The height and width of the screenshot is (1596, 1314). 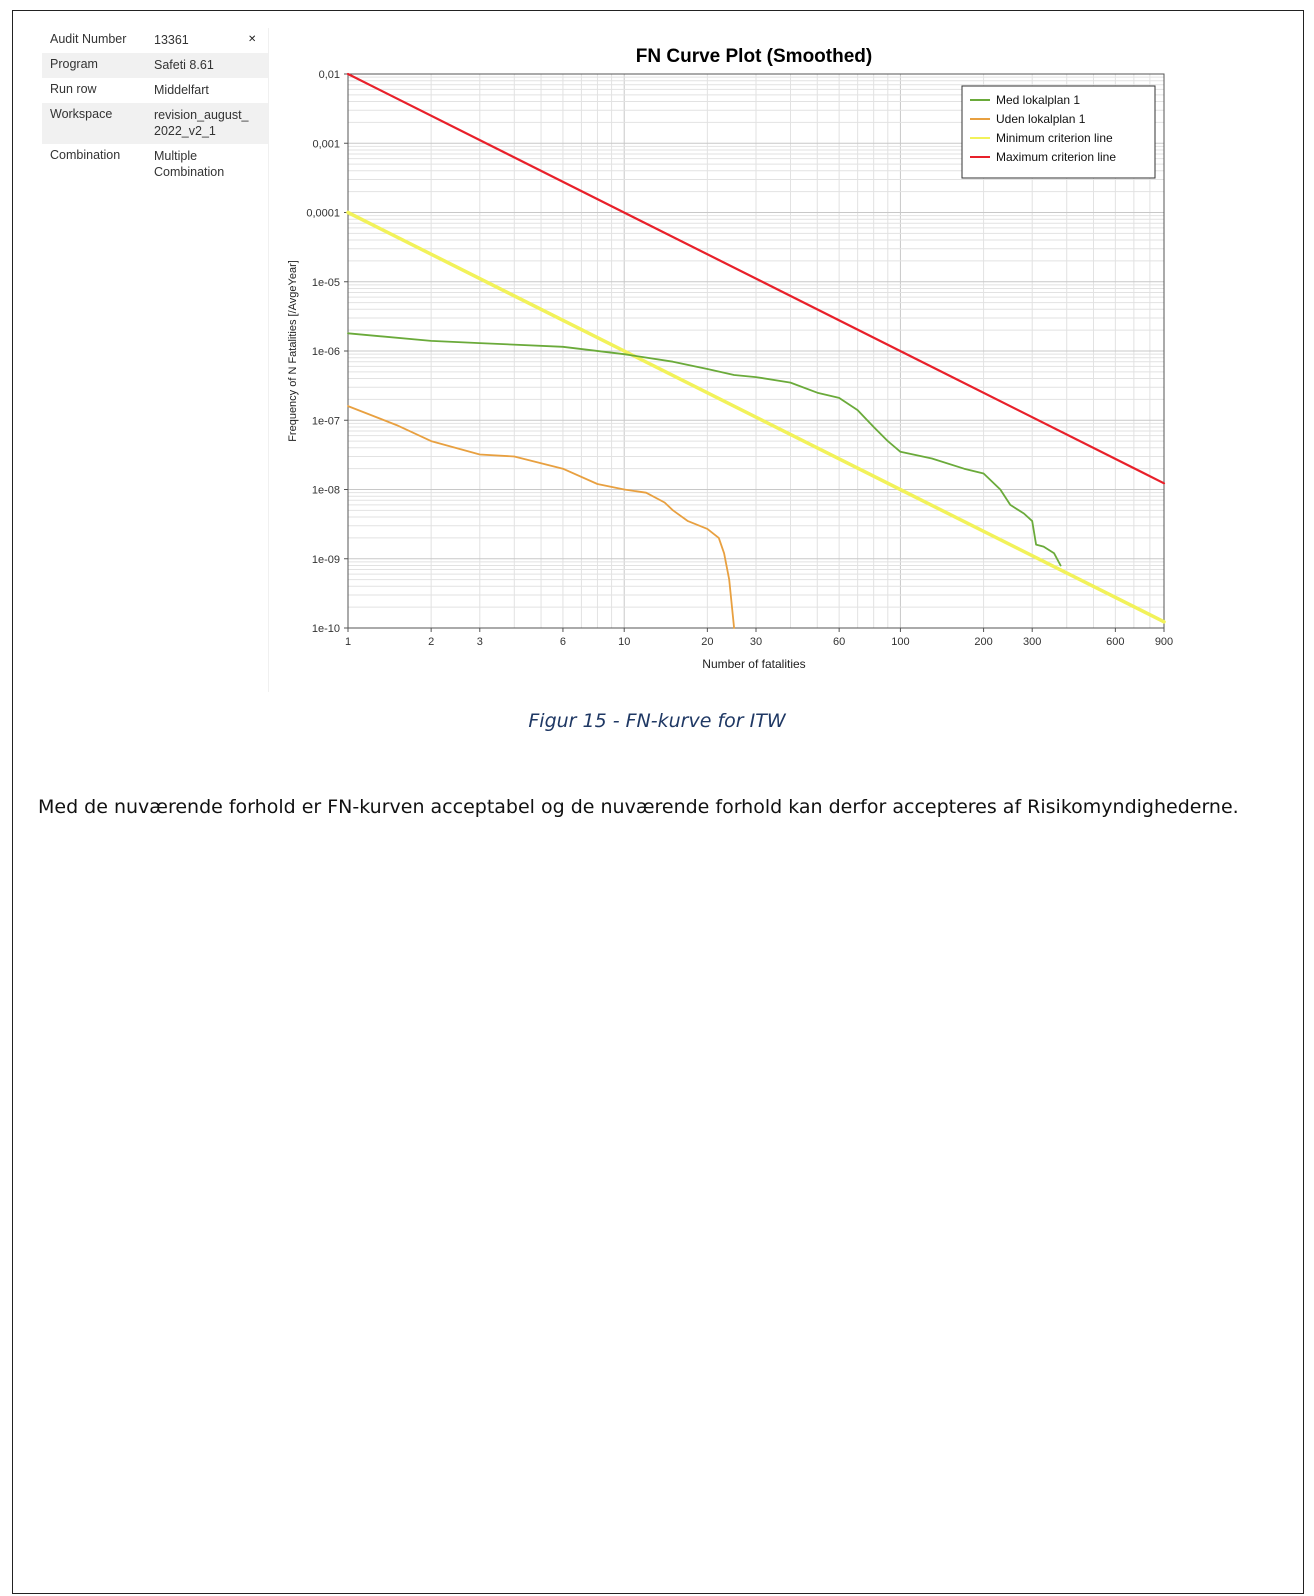 What do you see at coordinates (431, 642) in the screenshot?
I see `x-tick-label: 2` at bounding box center [431, 642].